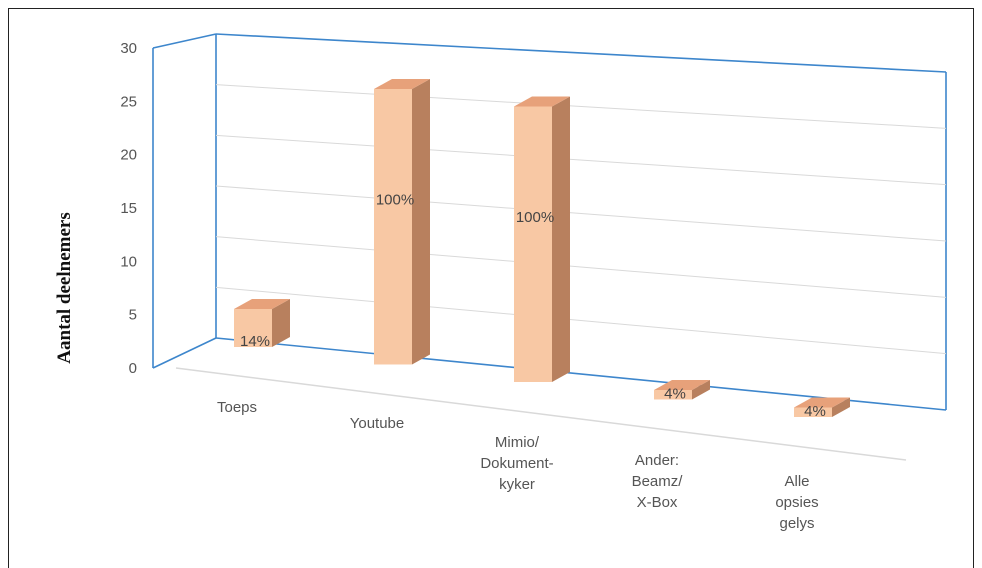 This screenshot has height=568, width=982. I want to click on data-label: 14%, so click(255, 341).